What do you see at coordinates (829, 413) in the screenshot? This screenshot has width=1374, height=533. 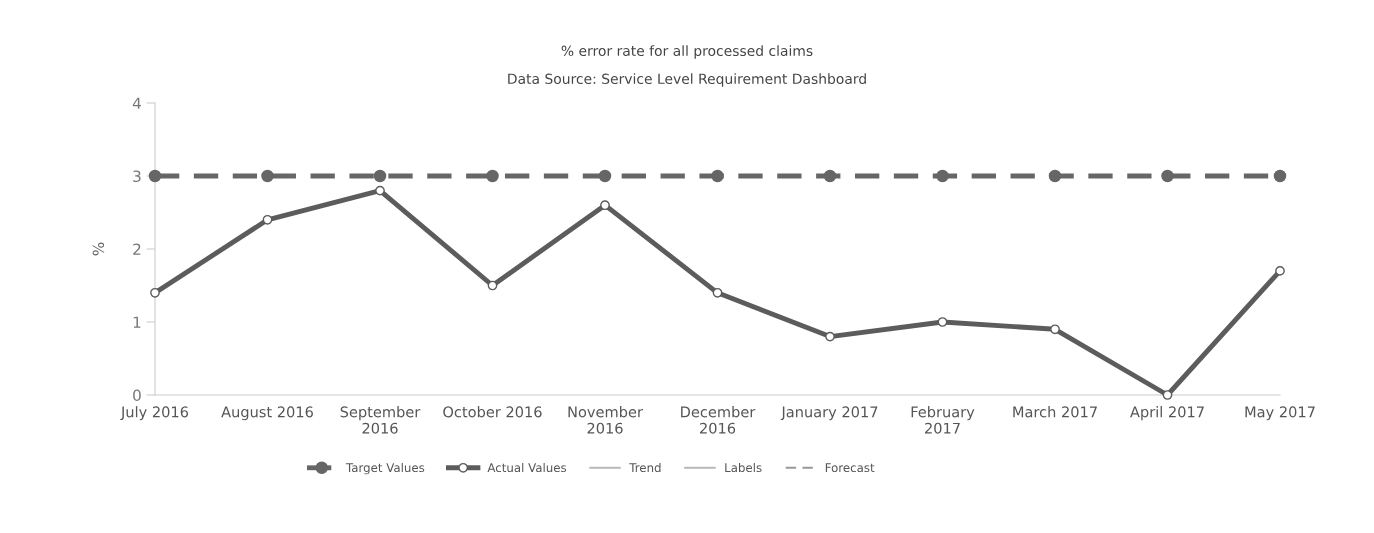 I see `x-tick-label: January 2017` at bounding box center [829, 413].